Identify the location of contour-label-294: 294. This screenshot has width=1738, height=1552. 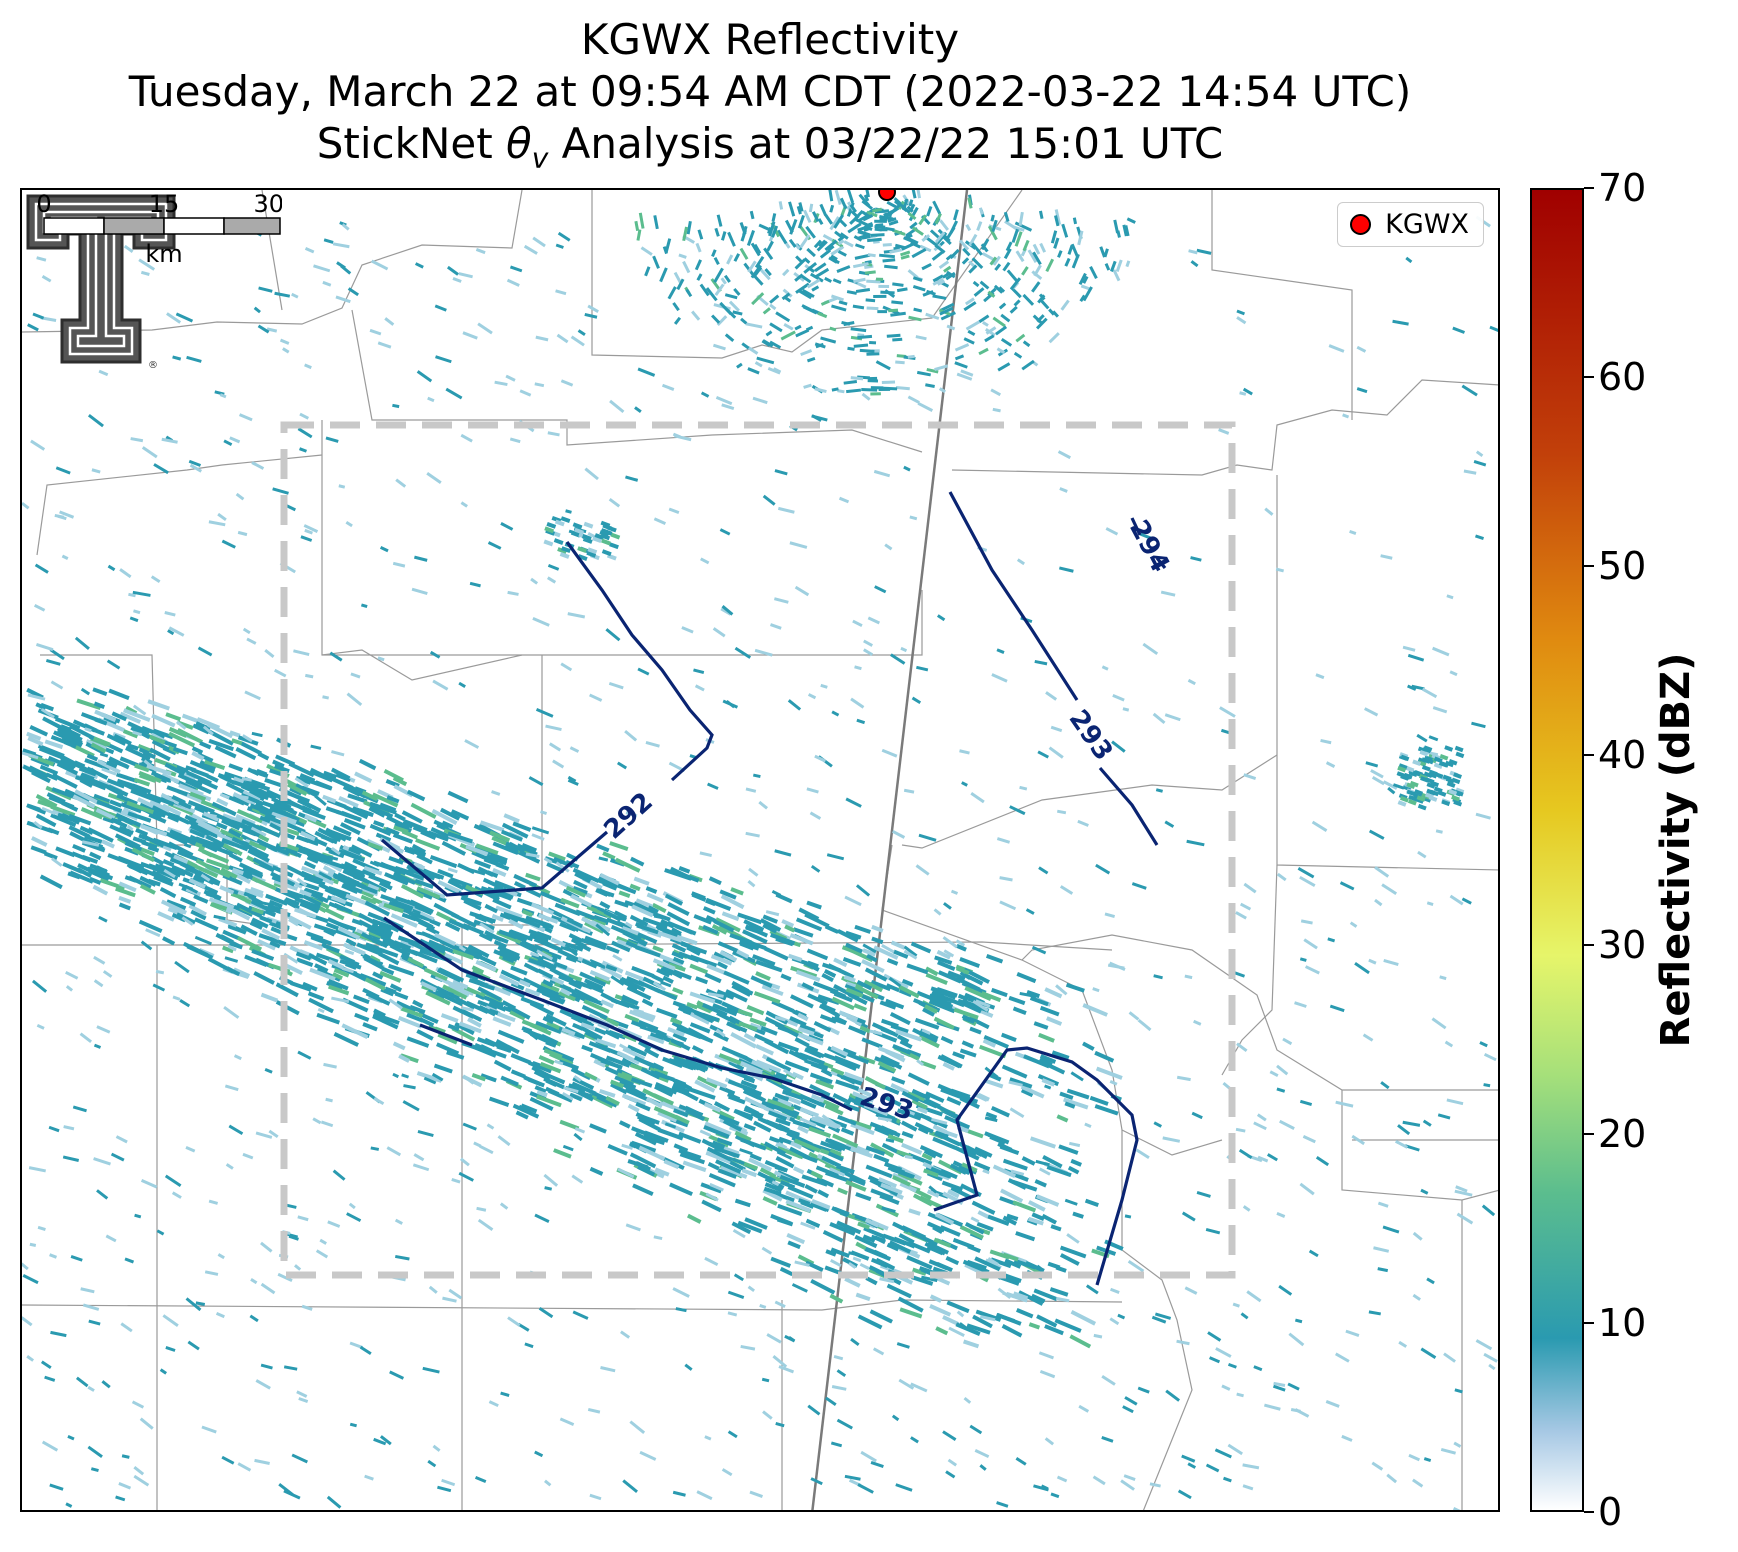
(1149, 546).